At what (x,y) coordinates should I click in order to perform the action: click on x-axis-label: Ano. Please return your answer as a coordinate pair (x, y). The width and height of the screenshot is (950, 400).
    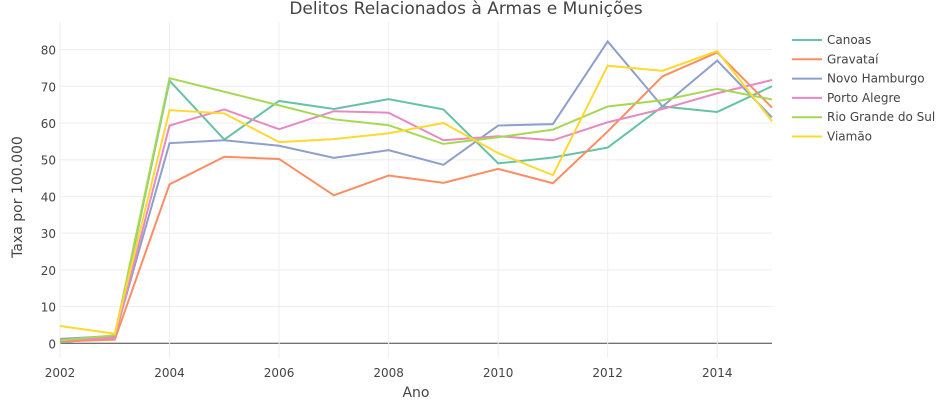
    Looking at the image, I should click on (415, 392).